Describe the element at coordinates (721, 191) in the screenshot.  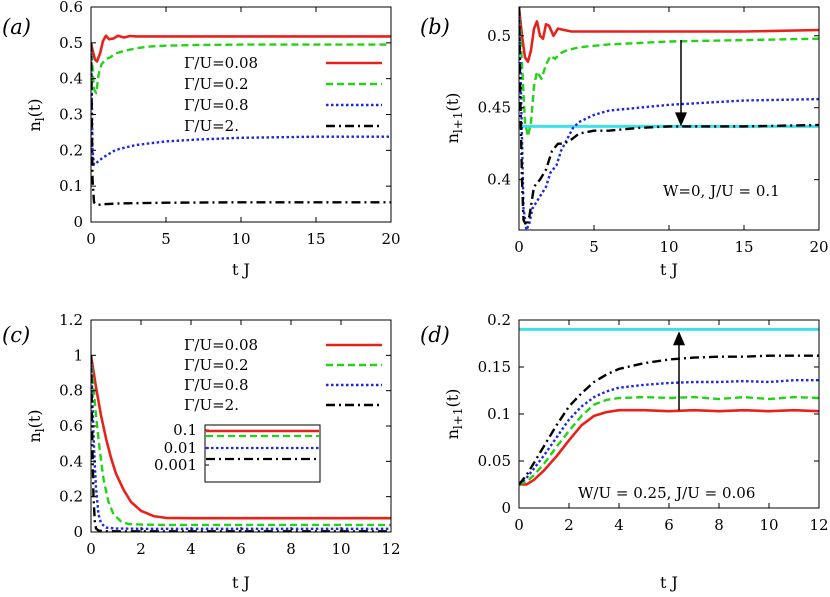
I see `annotation: W=0, J/U = 0.1` at that location.